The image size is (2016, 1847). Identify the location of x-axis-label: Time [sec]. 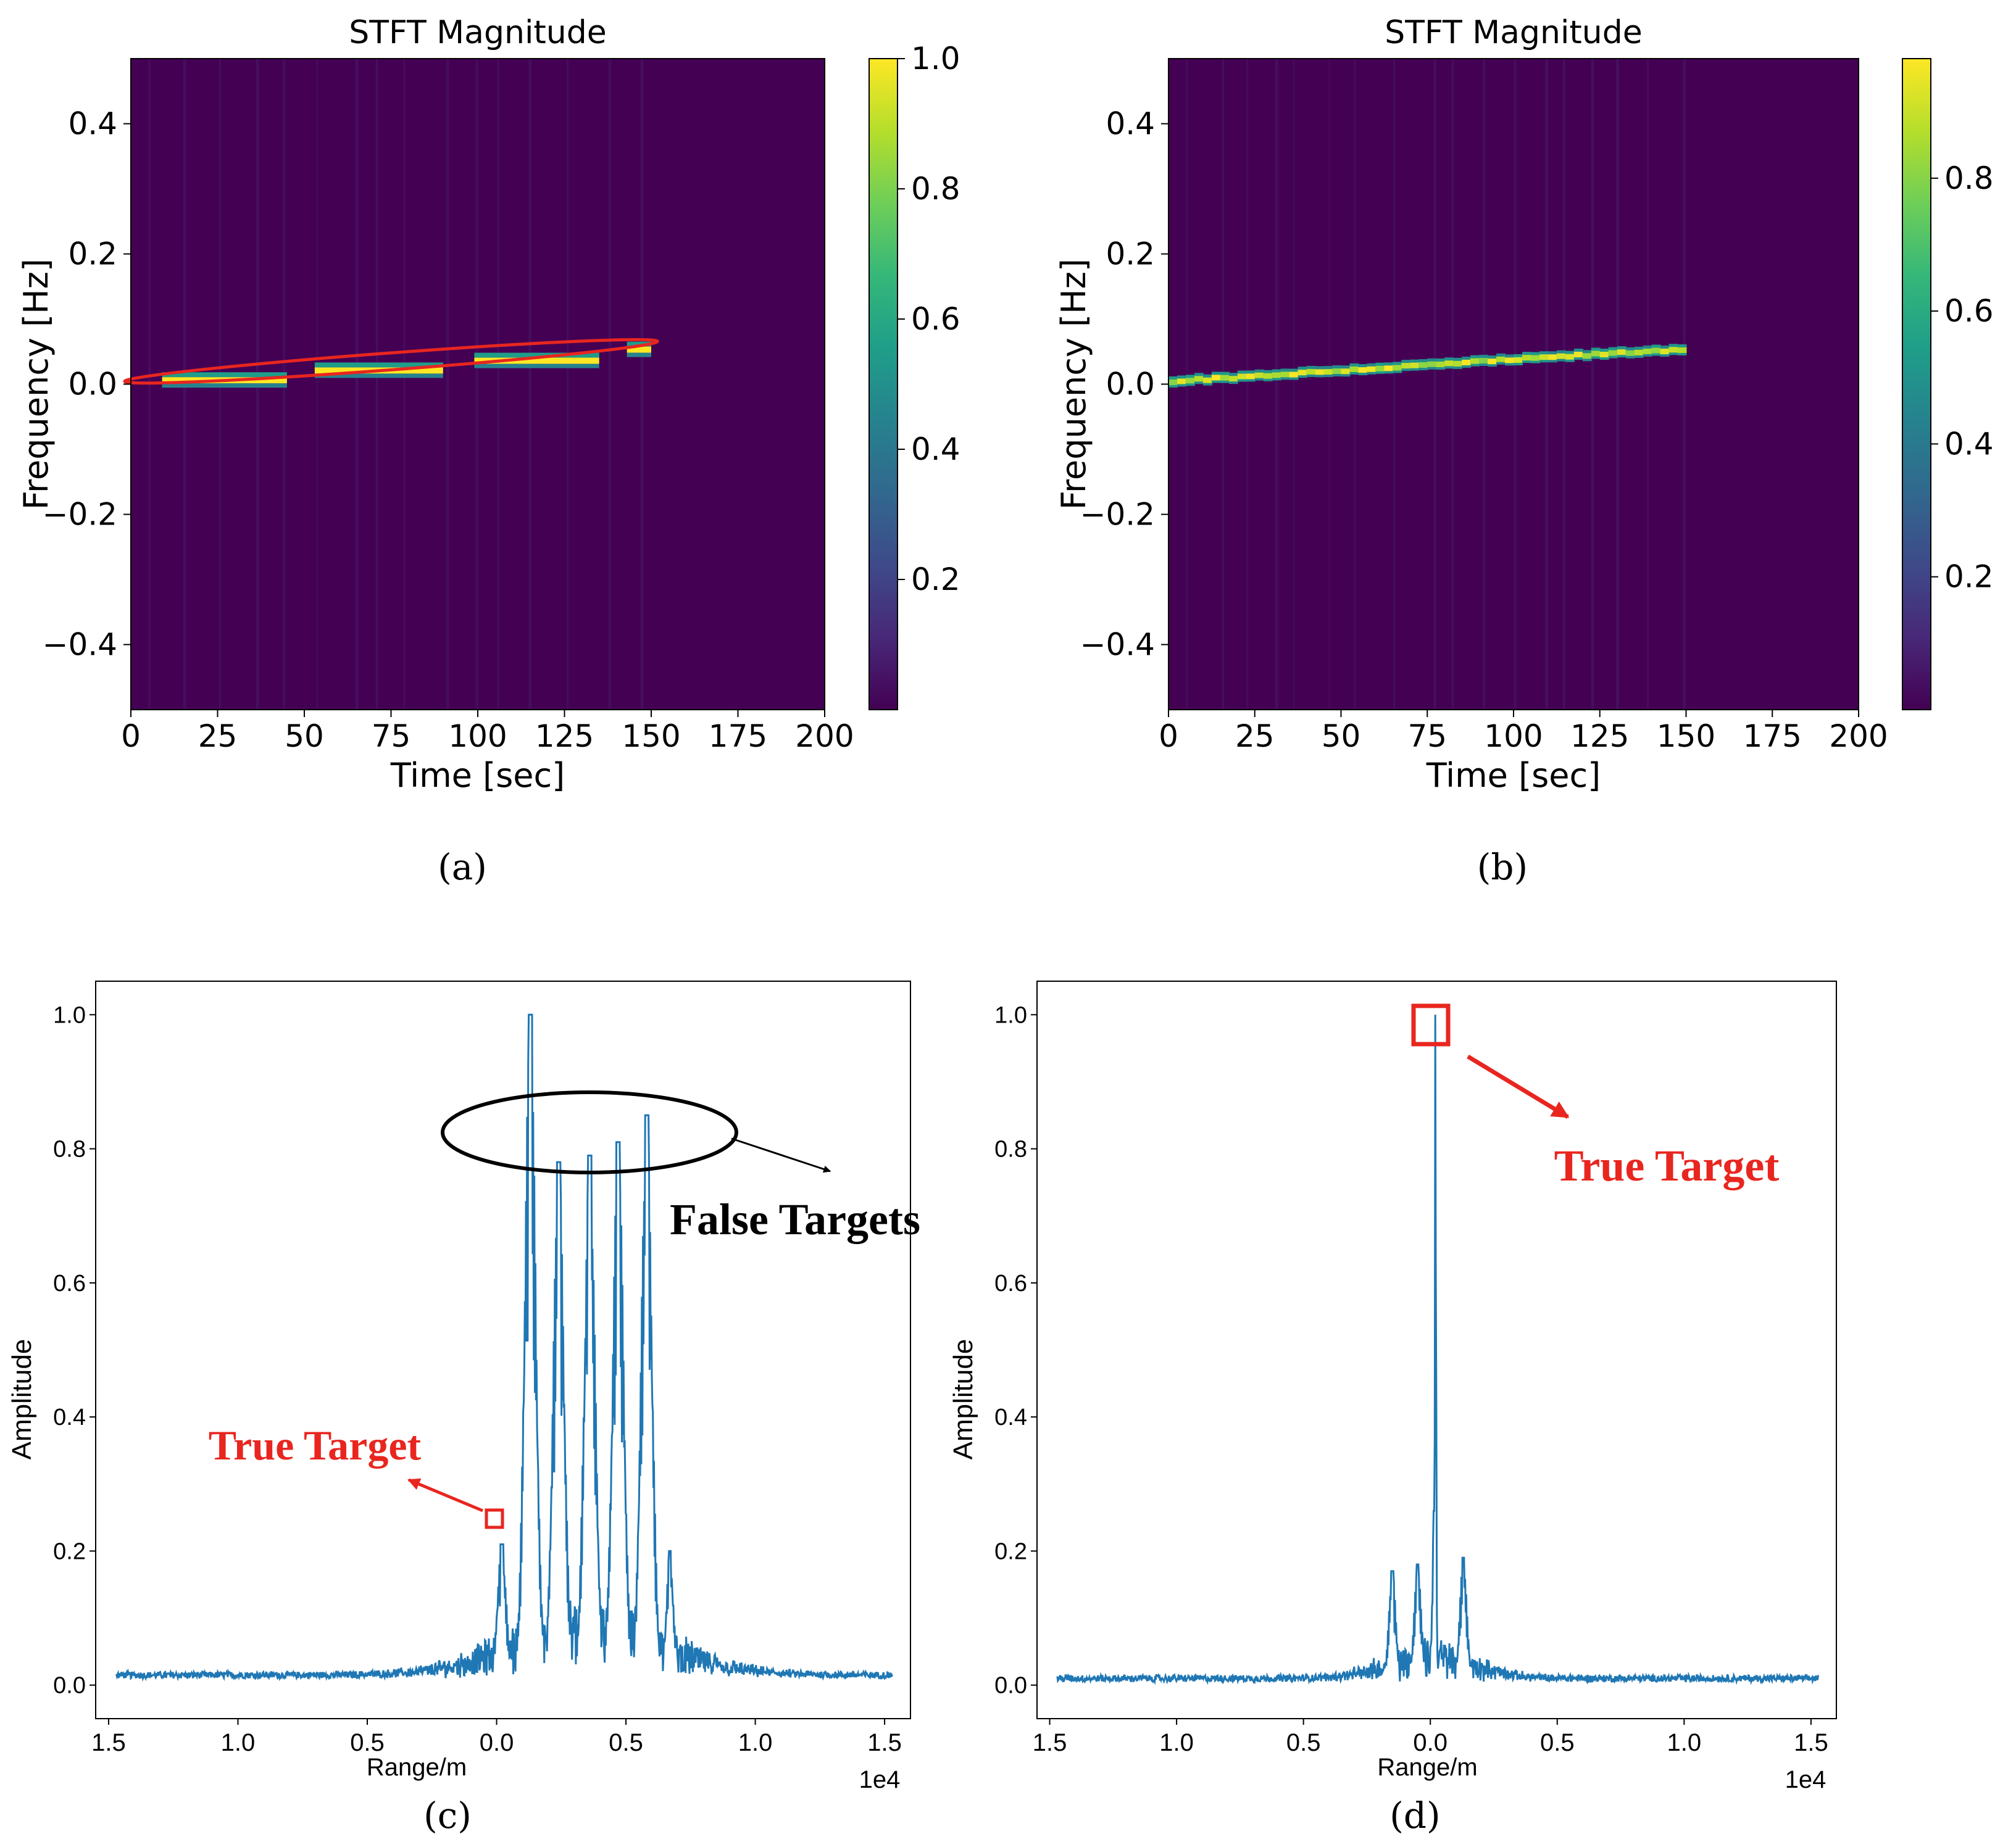
(477, 775).